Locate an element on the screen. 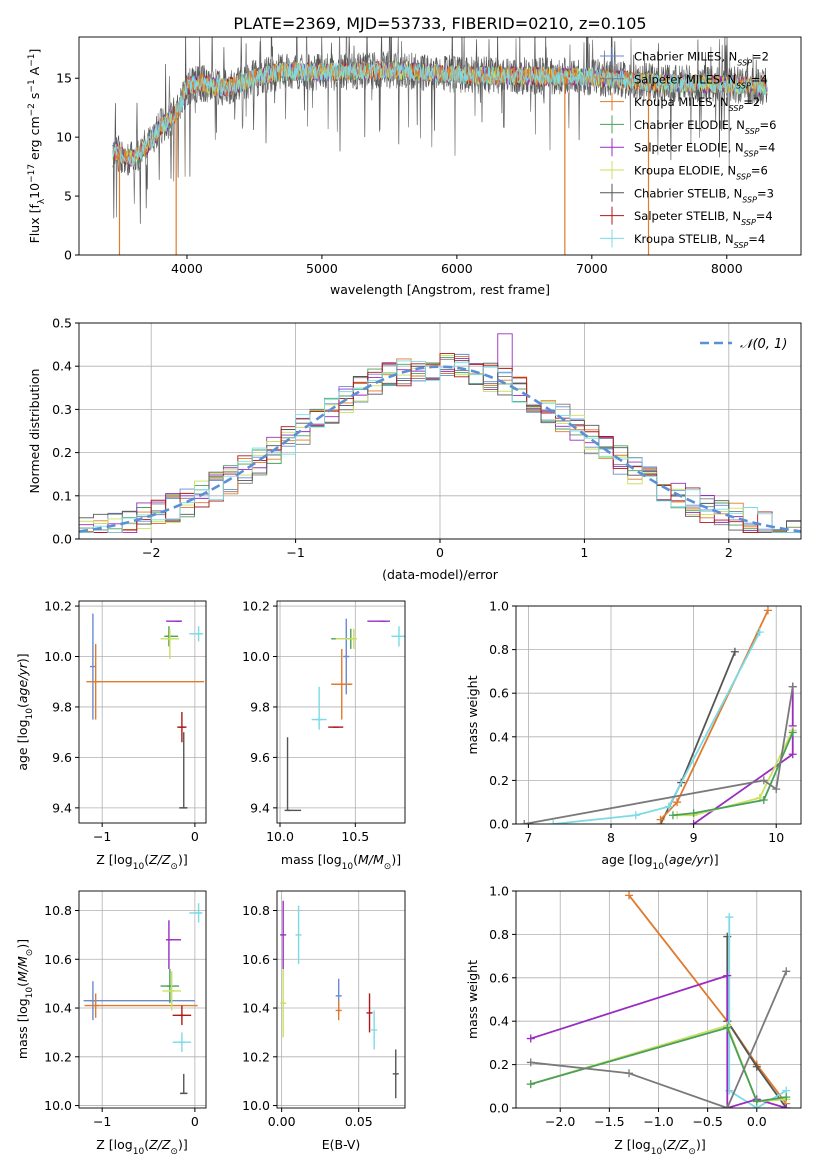 This screenshot has width=819, height=1174. legend-entry: Kroupa ELODIE, NSSP=6 is located at coordinates (701, 173).